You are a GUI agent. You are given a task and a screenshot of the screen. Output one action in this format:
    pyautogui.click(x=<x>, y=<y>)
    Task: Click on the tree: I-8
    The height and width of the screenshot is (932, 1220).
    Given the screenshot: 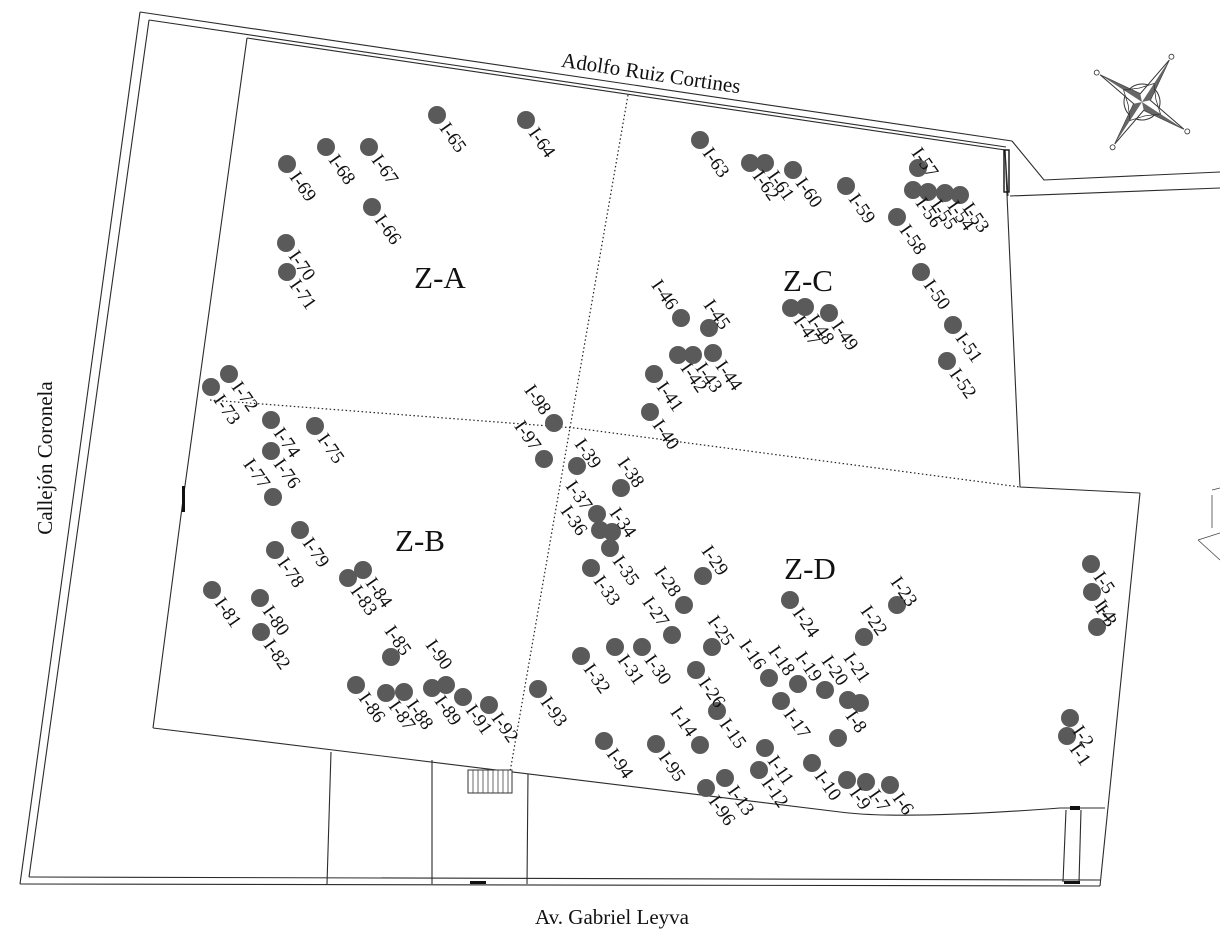 What is the action you would take?
    pyautogui.click(x=850, y=727)
    